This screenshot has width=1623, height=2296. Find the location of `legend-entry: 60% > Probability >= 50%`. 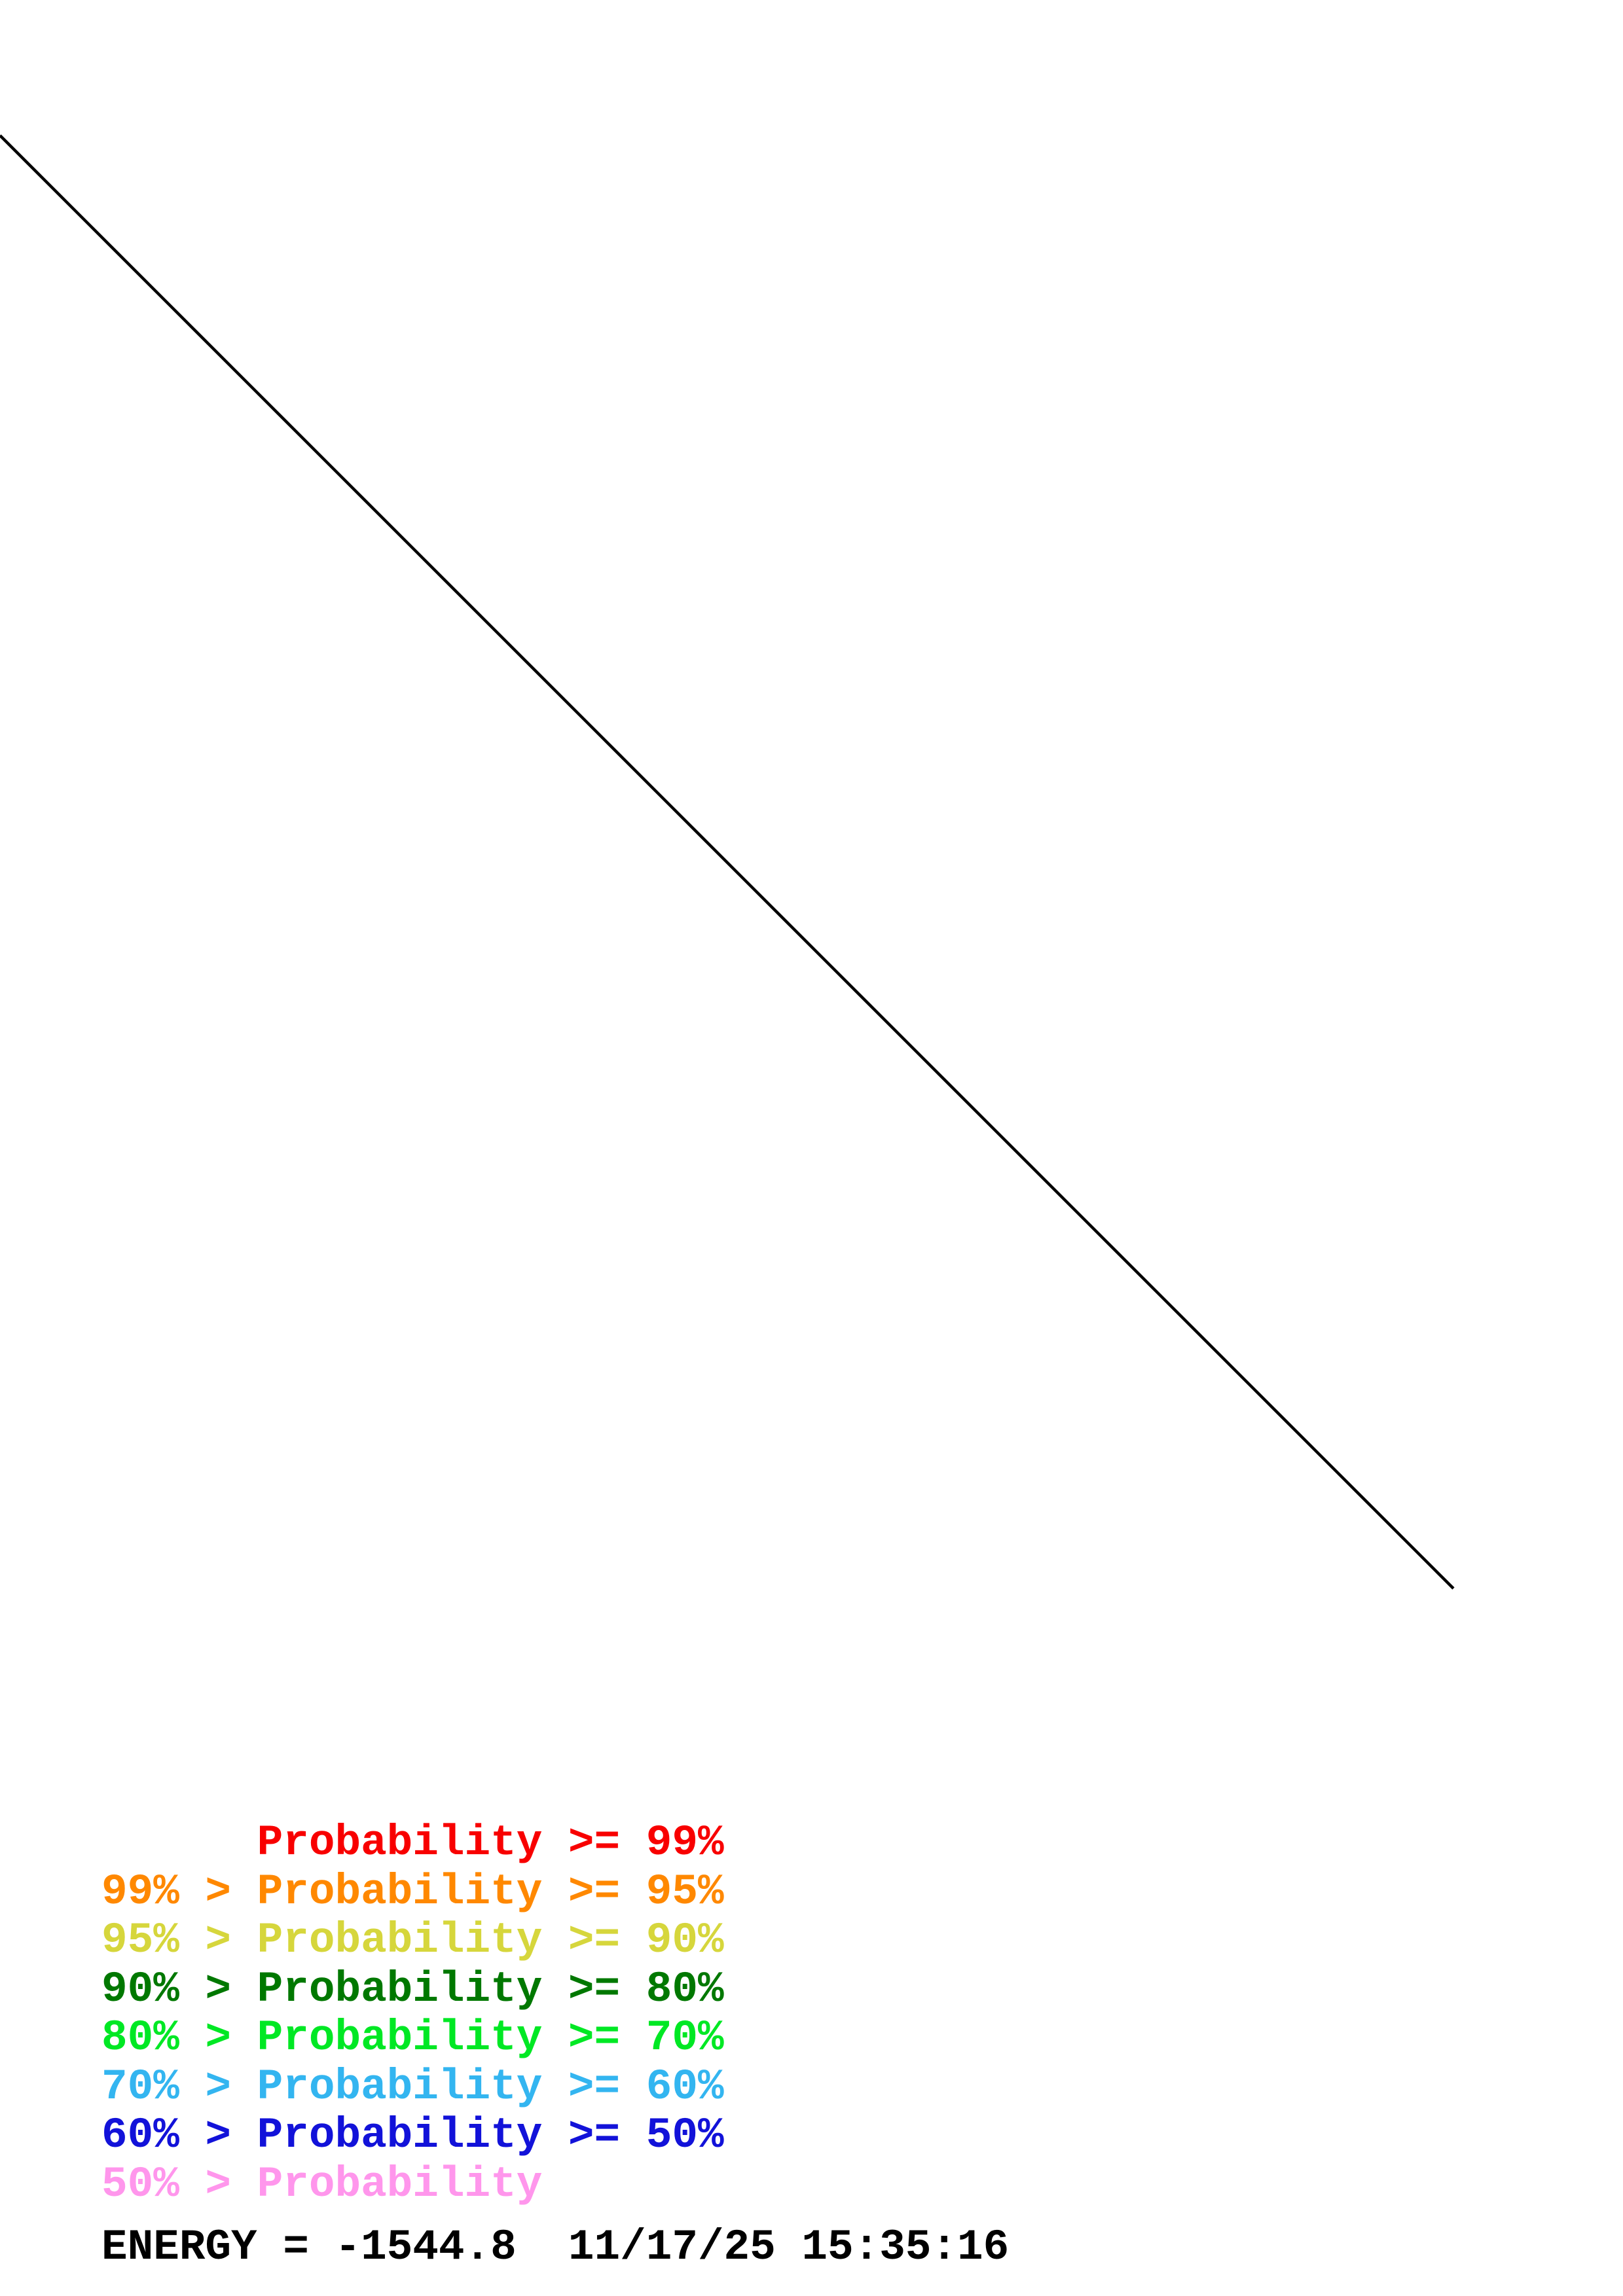

legend-entry: 60% > Probability >= 50% is located at coordinates (412, 2135).